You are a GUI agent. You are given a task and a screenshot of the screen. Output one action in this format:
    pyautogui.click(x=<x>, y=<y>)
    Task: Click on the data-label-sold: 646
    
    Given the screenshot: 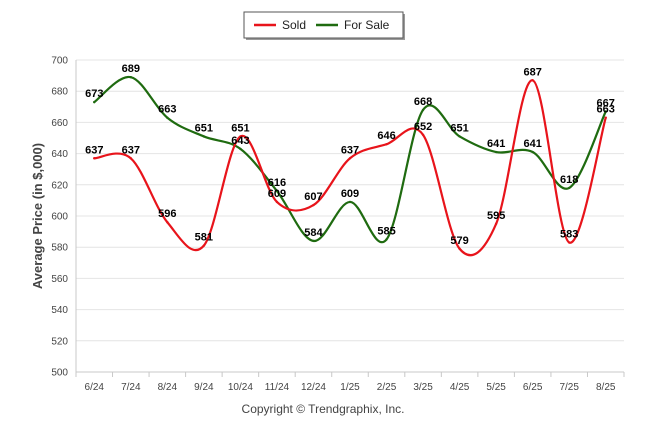 What is the action you would take?
    pyautogui.click(x=386, y=136)
    